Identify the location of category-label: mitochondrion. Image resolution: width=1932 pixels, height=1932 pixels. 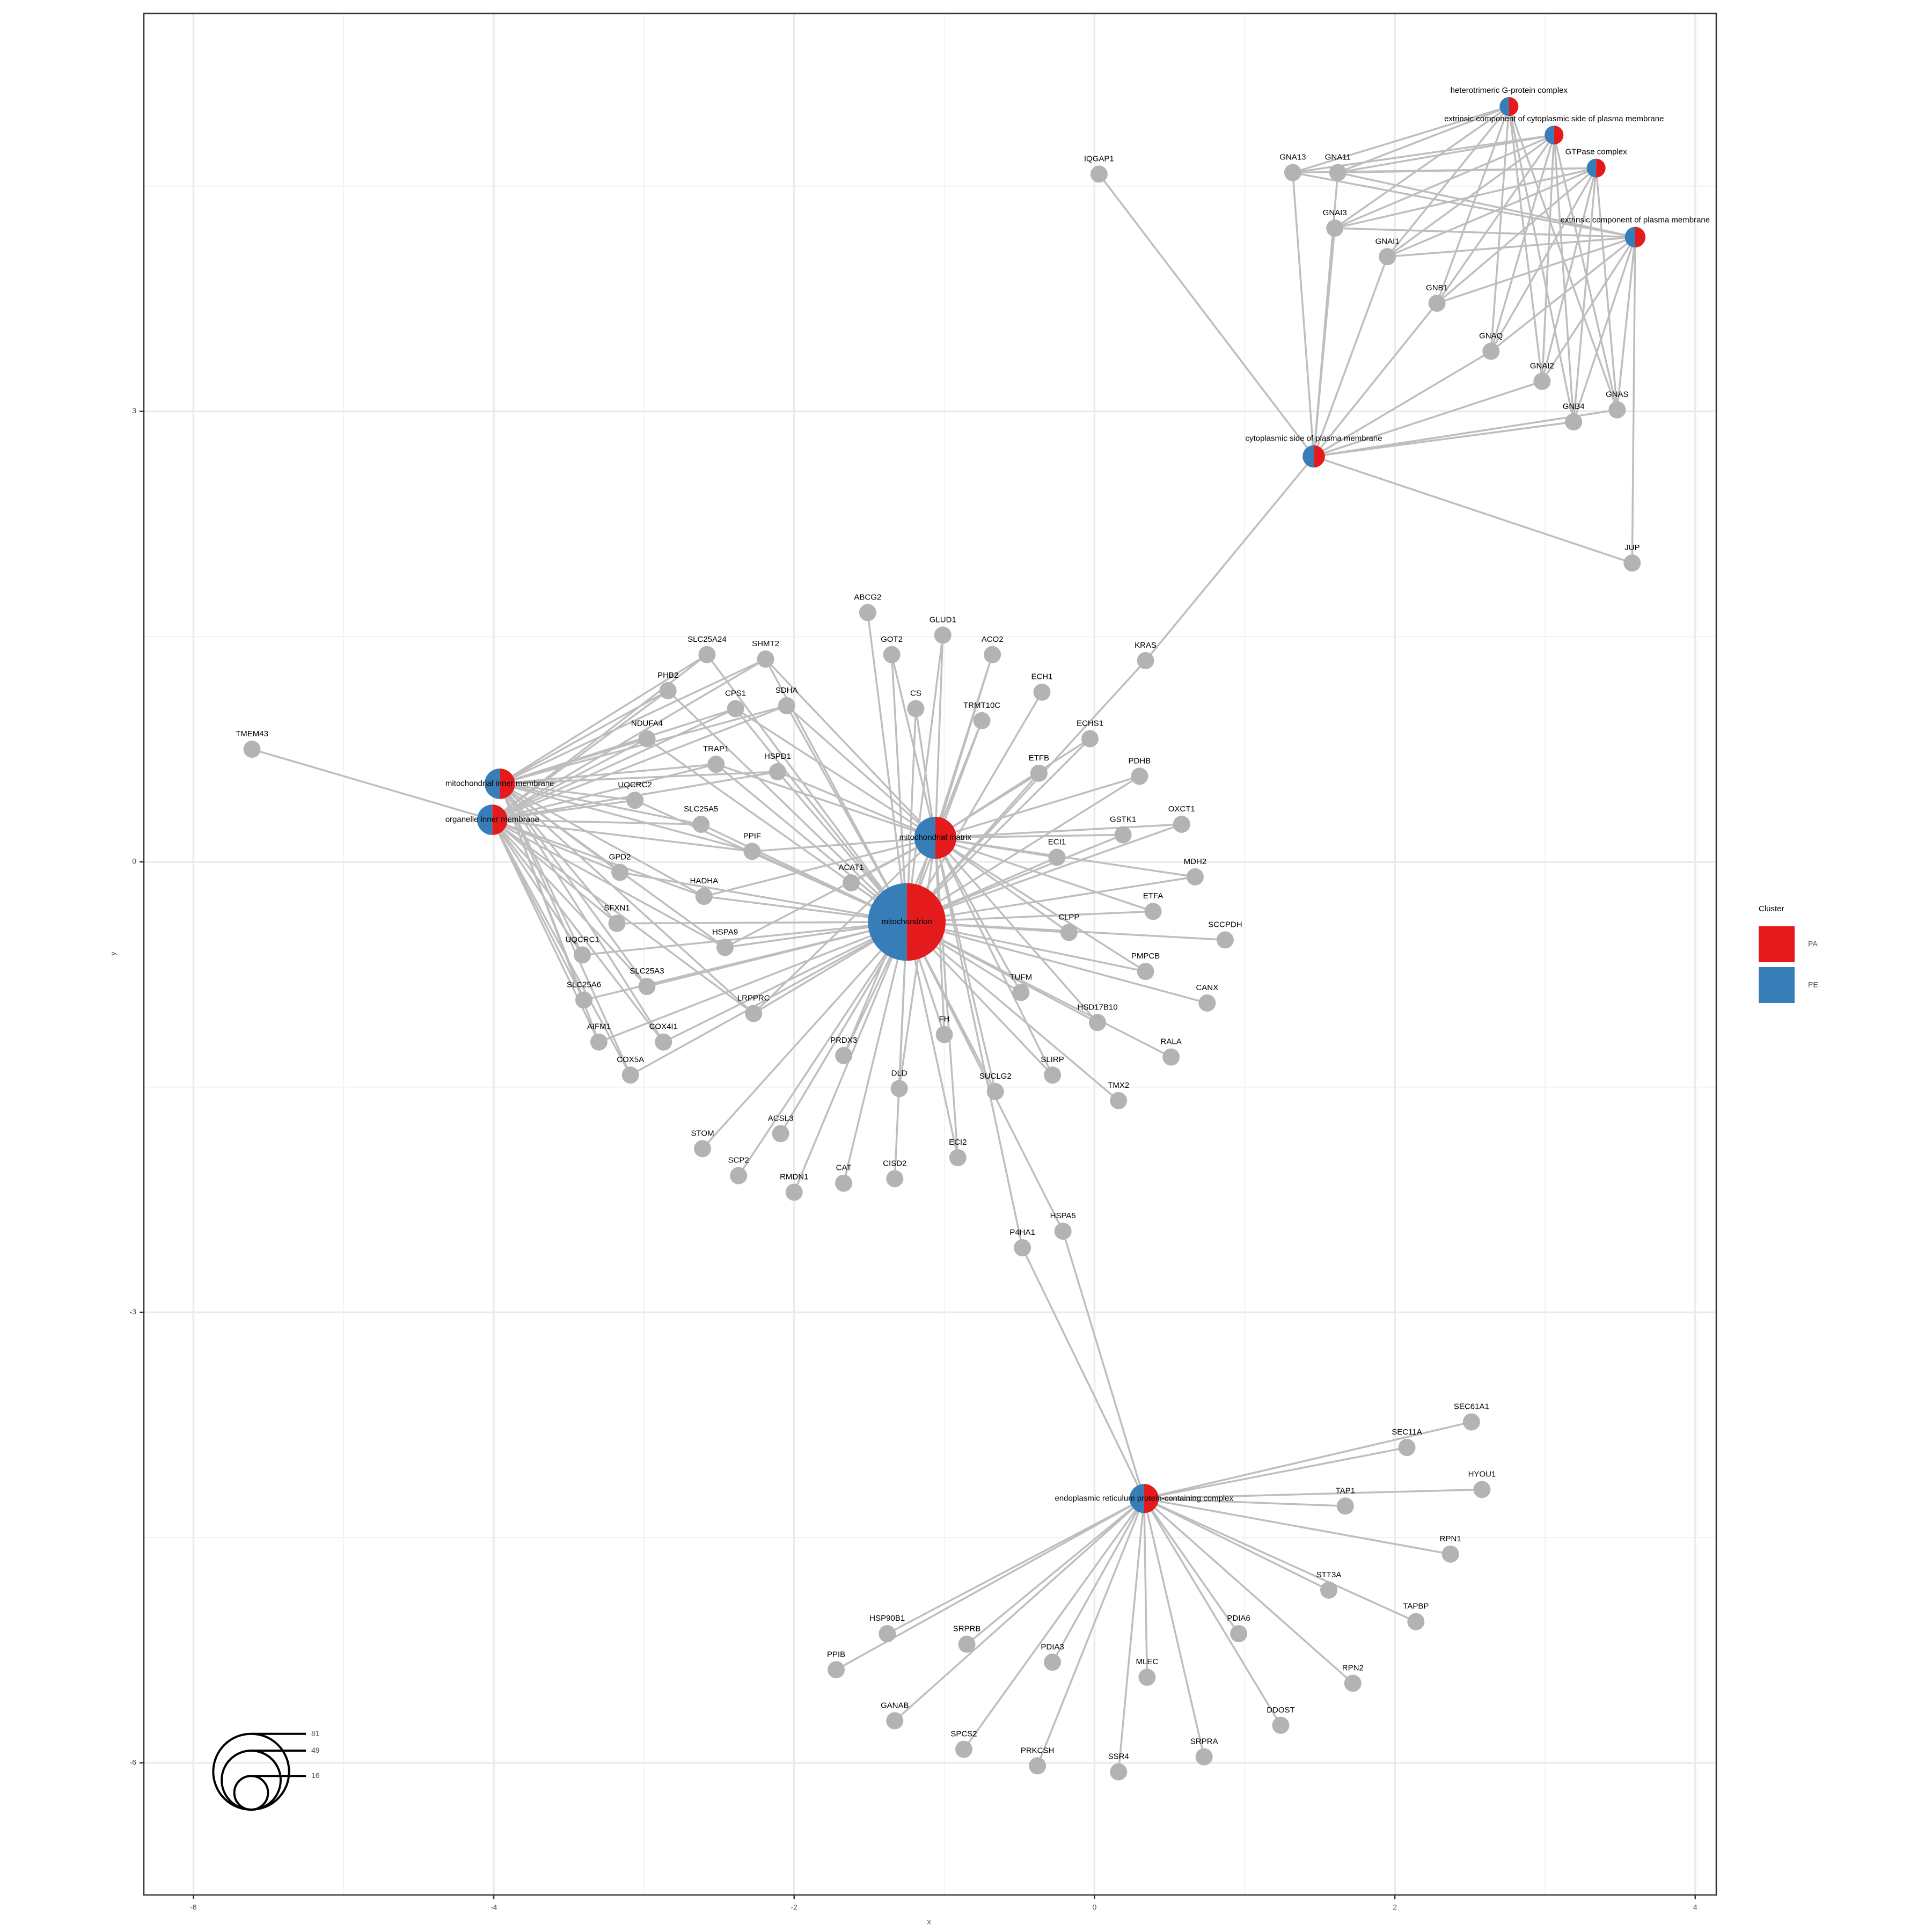
(907, 921).